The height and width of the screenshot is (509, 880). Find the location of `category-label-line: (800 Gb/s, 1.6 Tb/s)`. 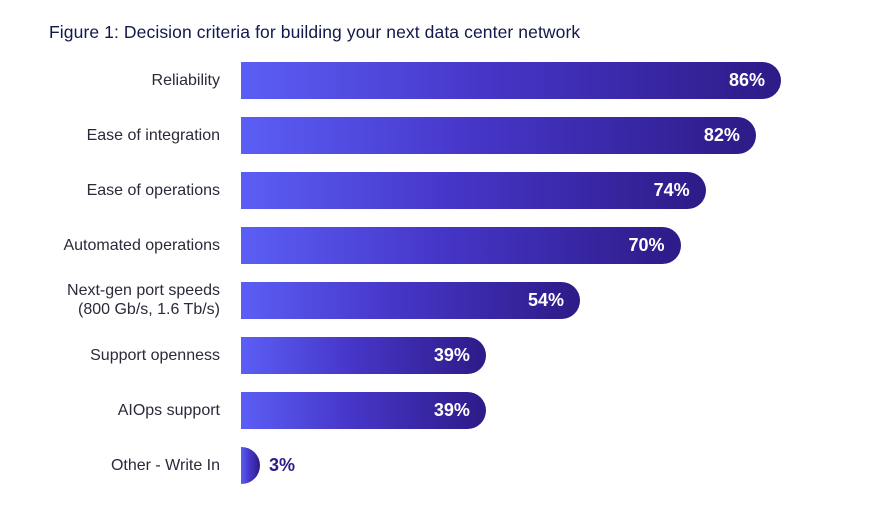

category-label-line: (800 Gb/s, 1.6 Tb/s) is located at coordinates (149, 309).